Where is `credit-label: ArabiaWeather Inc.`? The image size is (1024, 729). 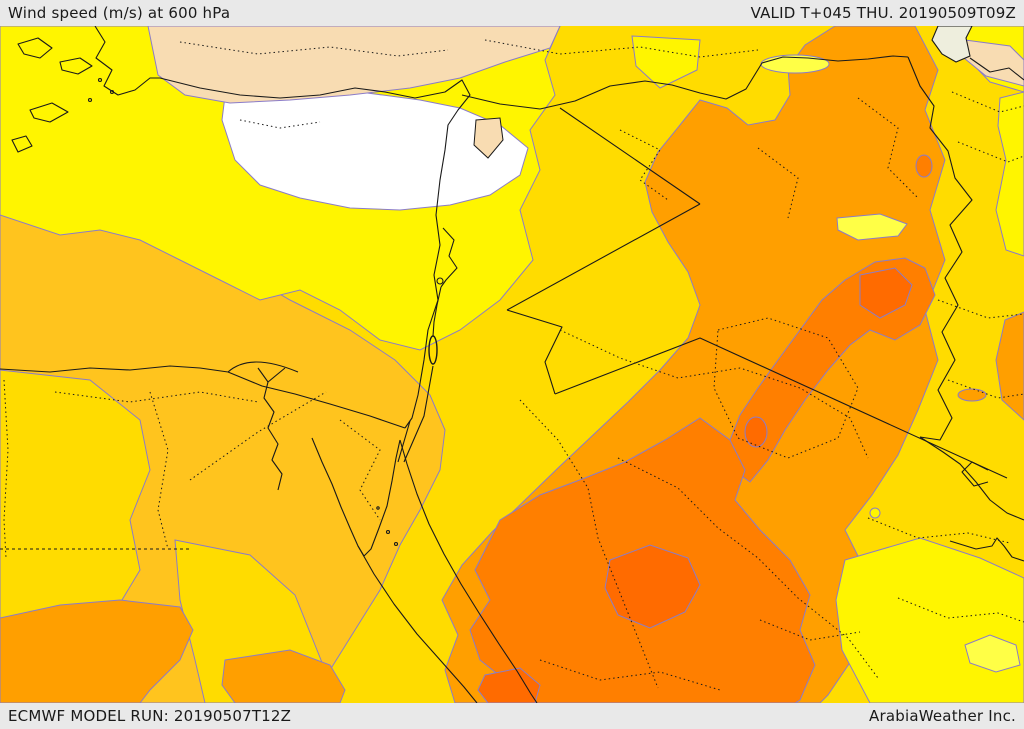 credit-label: ArabiaWeather Inc. is located at coordinates (942, 716).